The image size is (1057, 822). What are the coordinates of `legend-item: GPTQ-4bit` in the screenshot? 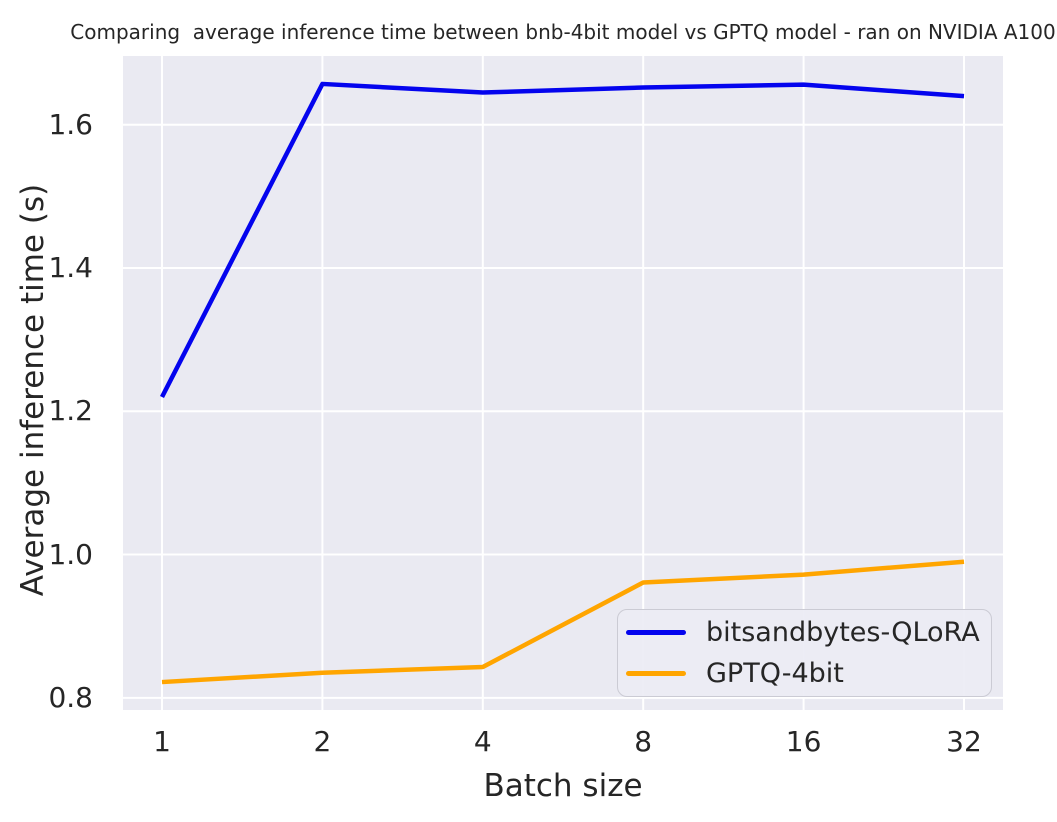 It's located at (804, 673).